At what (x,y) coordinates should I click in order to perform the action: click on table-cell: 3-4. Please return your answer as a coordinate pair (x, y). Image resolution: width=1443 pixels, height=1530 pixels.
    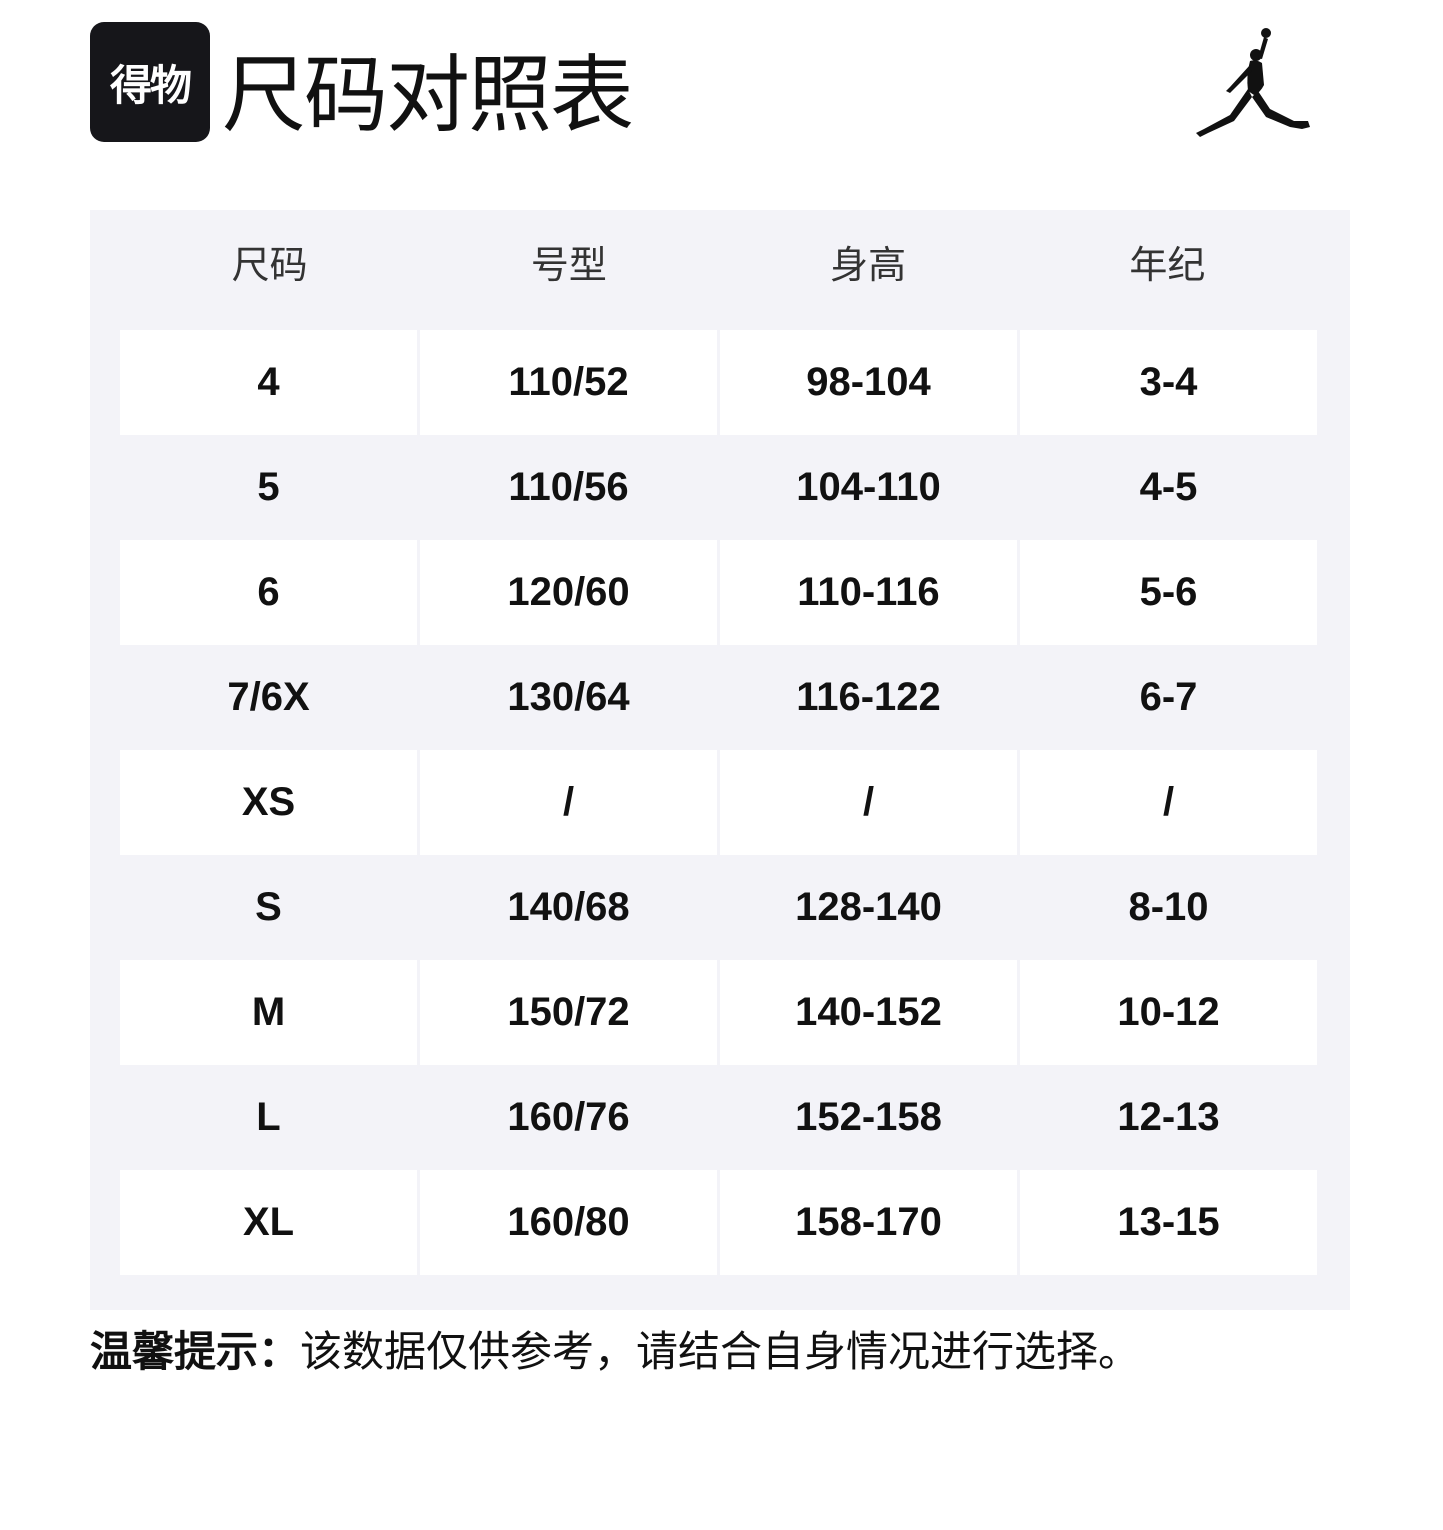
    Looking at the image, I should click on (1168, 382).